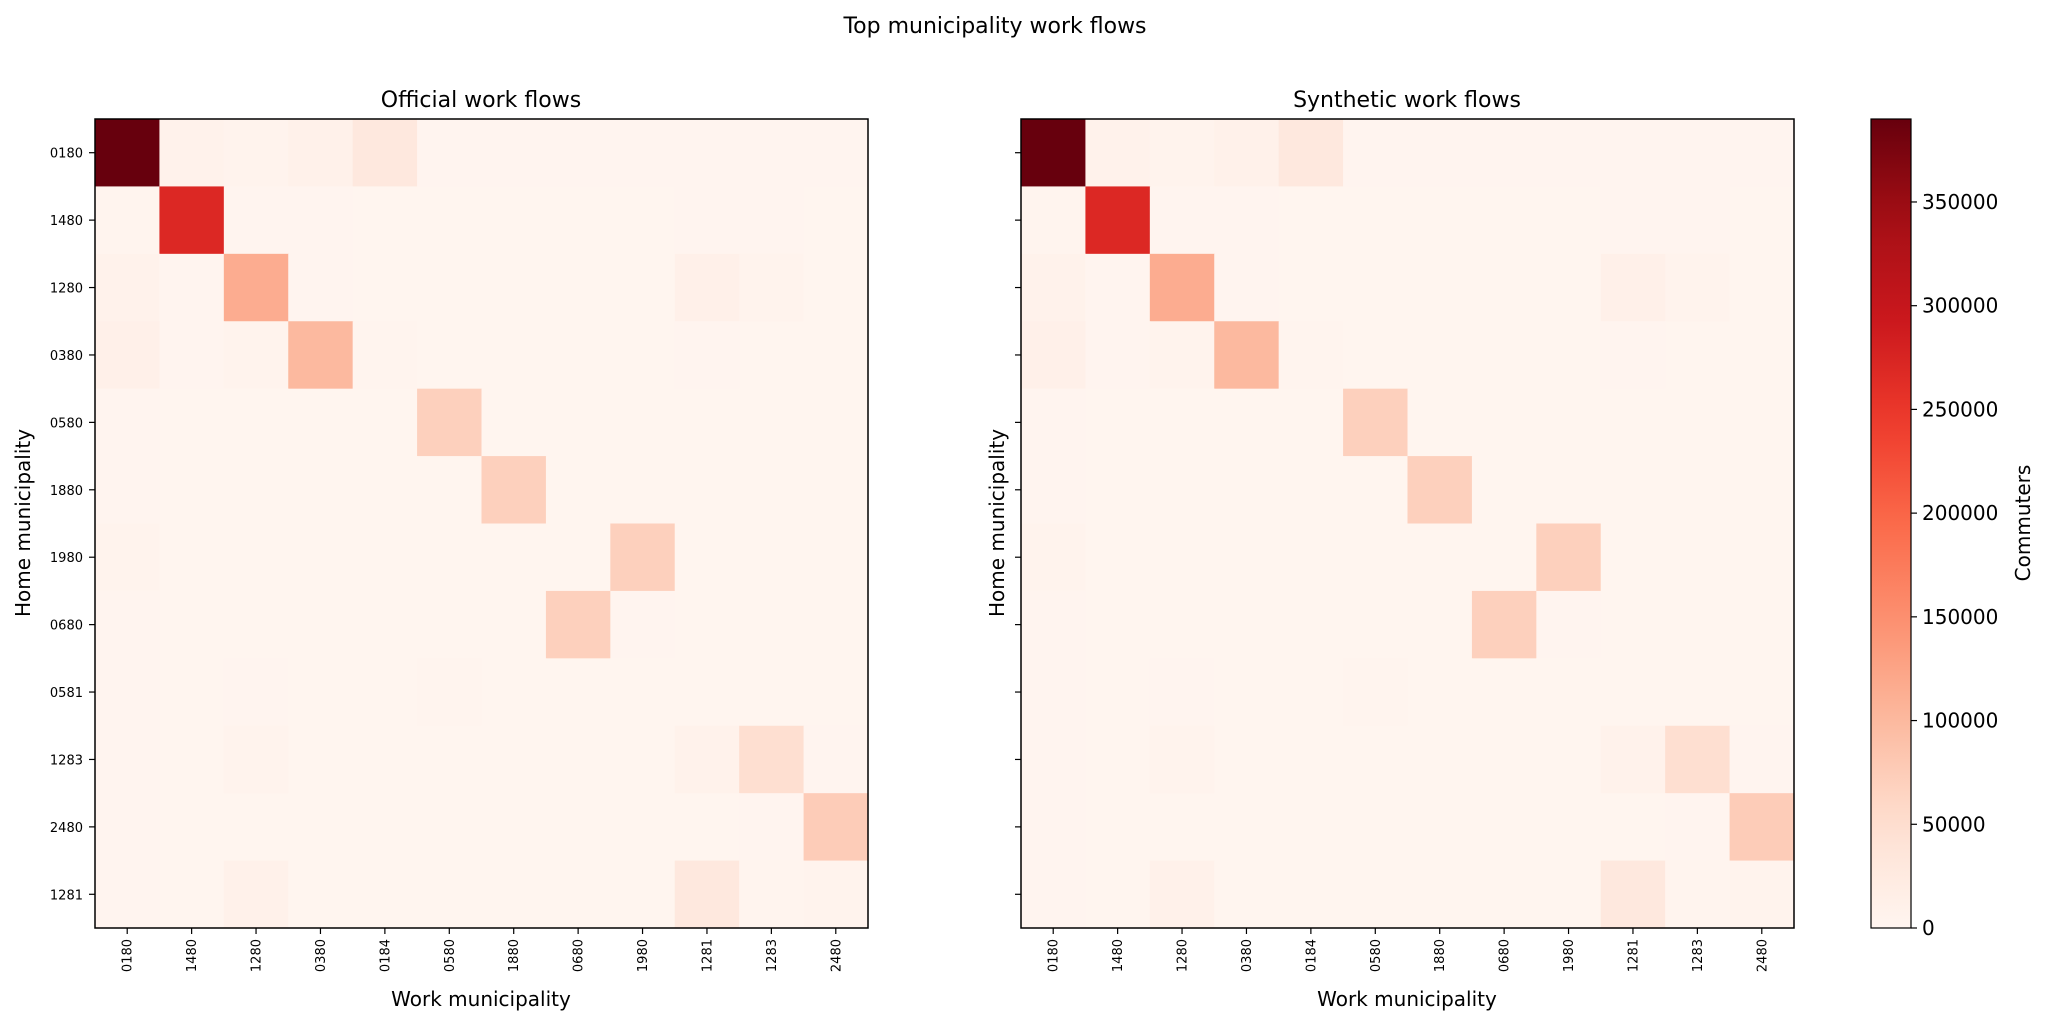  I want to click on x-tick-label: 0680, so click(1505, 955).